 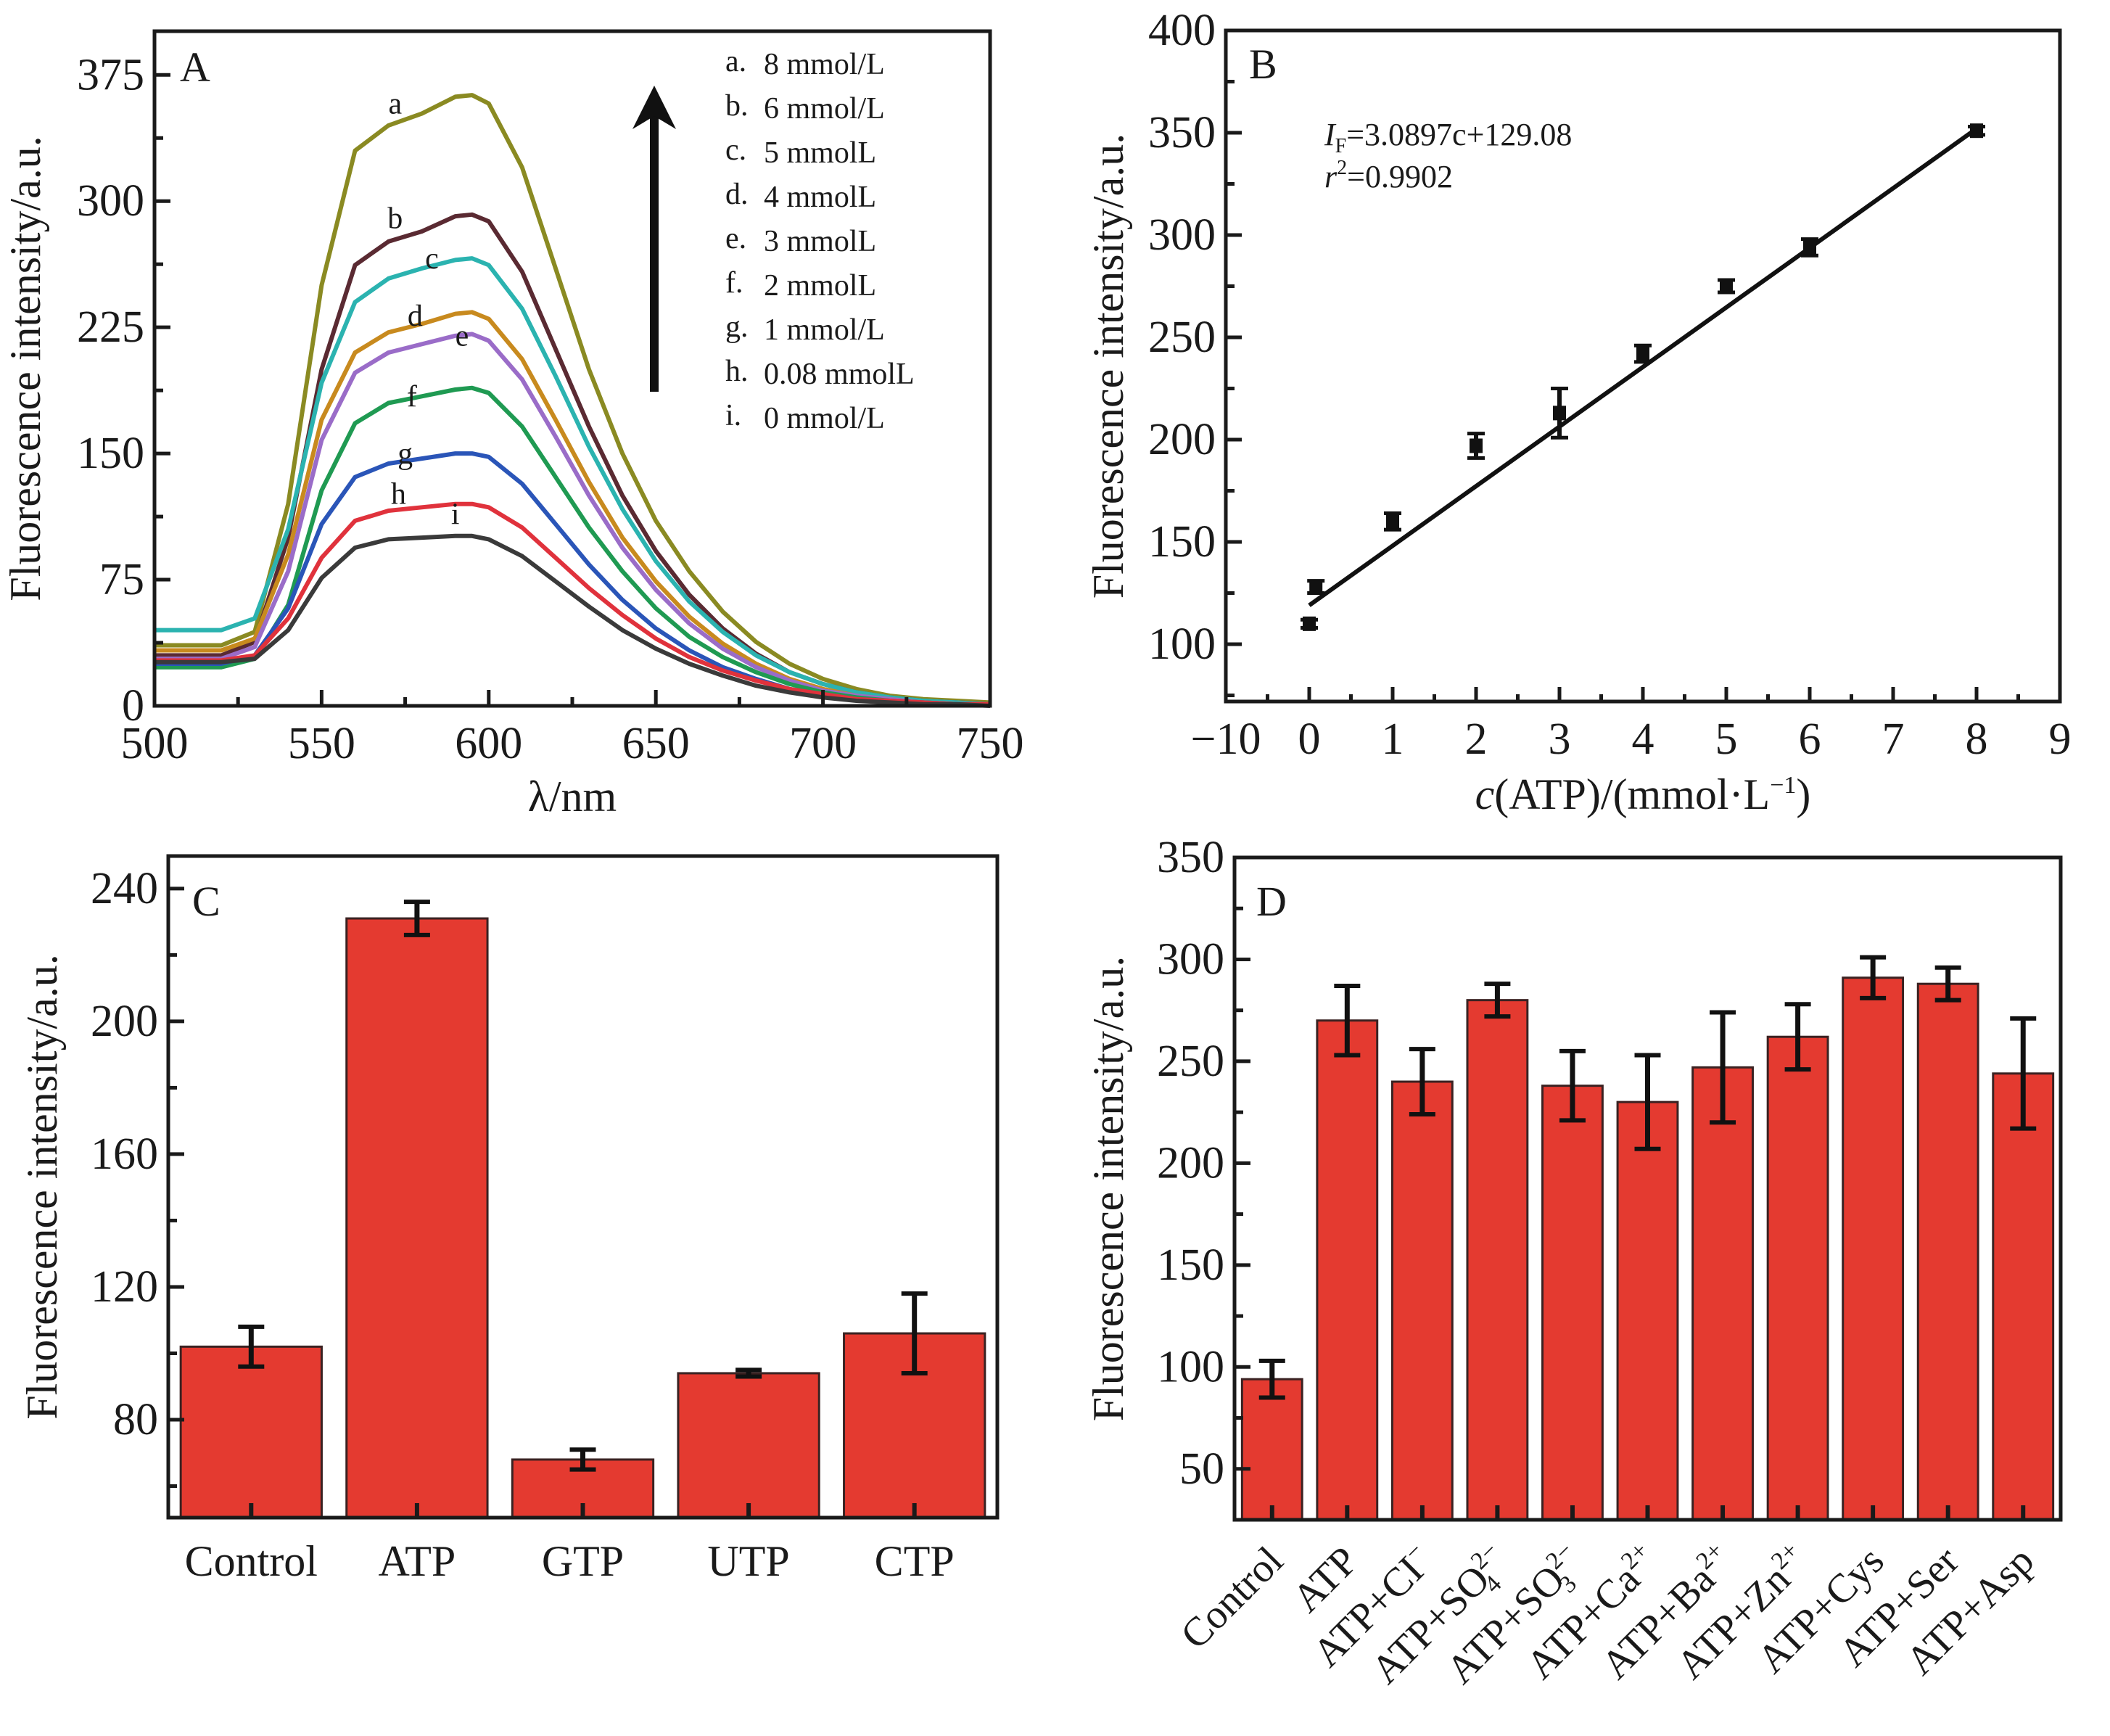 I want to click on x-axis-title-c: c, so click(x=1485, y=794).